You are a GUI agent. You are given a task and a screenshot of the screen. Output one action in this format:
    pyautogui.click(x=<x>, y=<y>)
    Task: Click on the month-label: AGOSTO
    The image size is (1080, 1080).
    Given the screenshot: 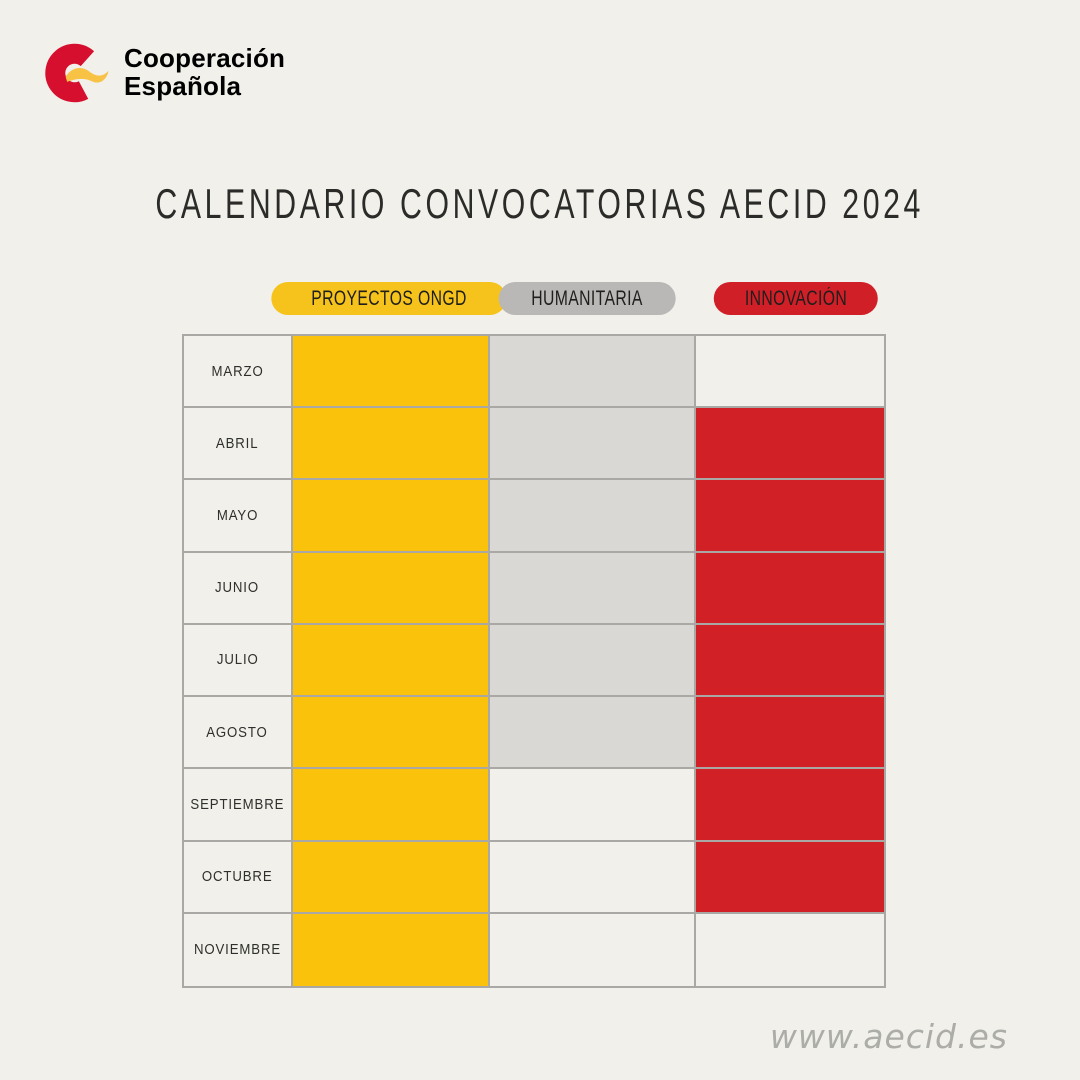 What is the action you would take?
    pyautogui.click(x=238, y=733)
    